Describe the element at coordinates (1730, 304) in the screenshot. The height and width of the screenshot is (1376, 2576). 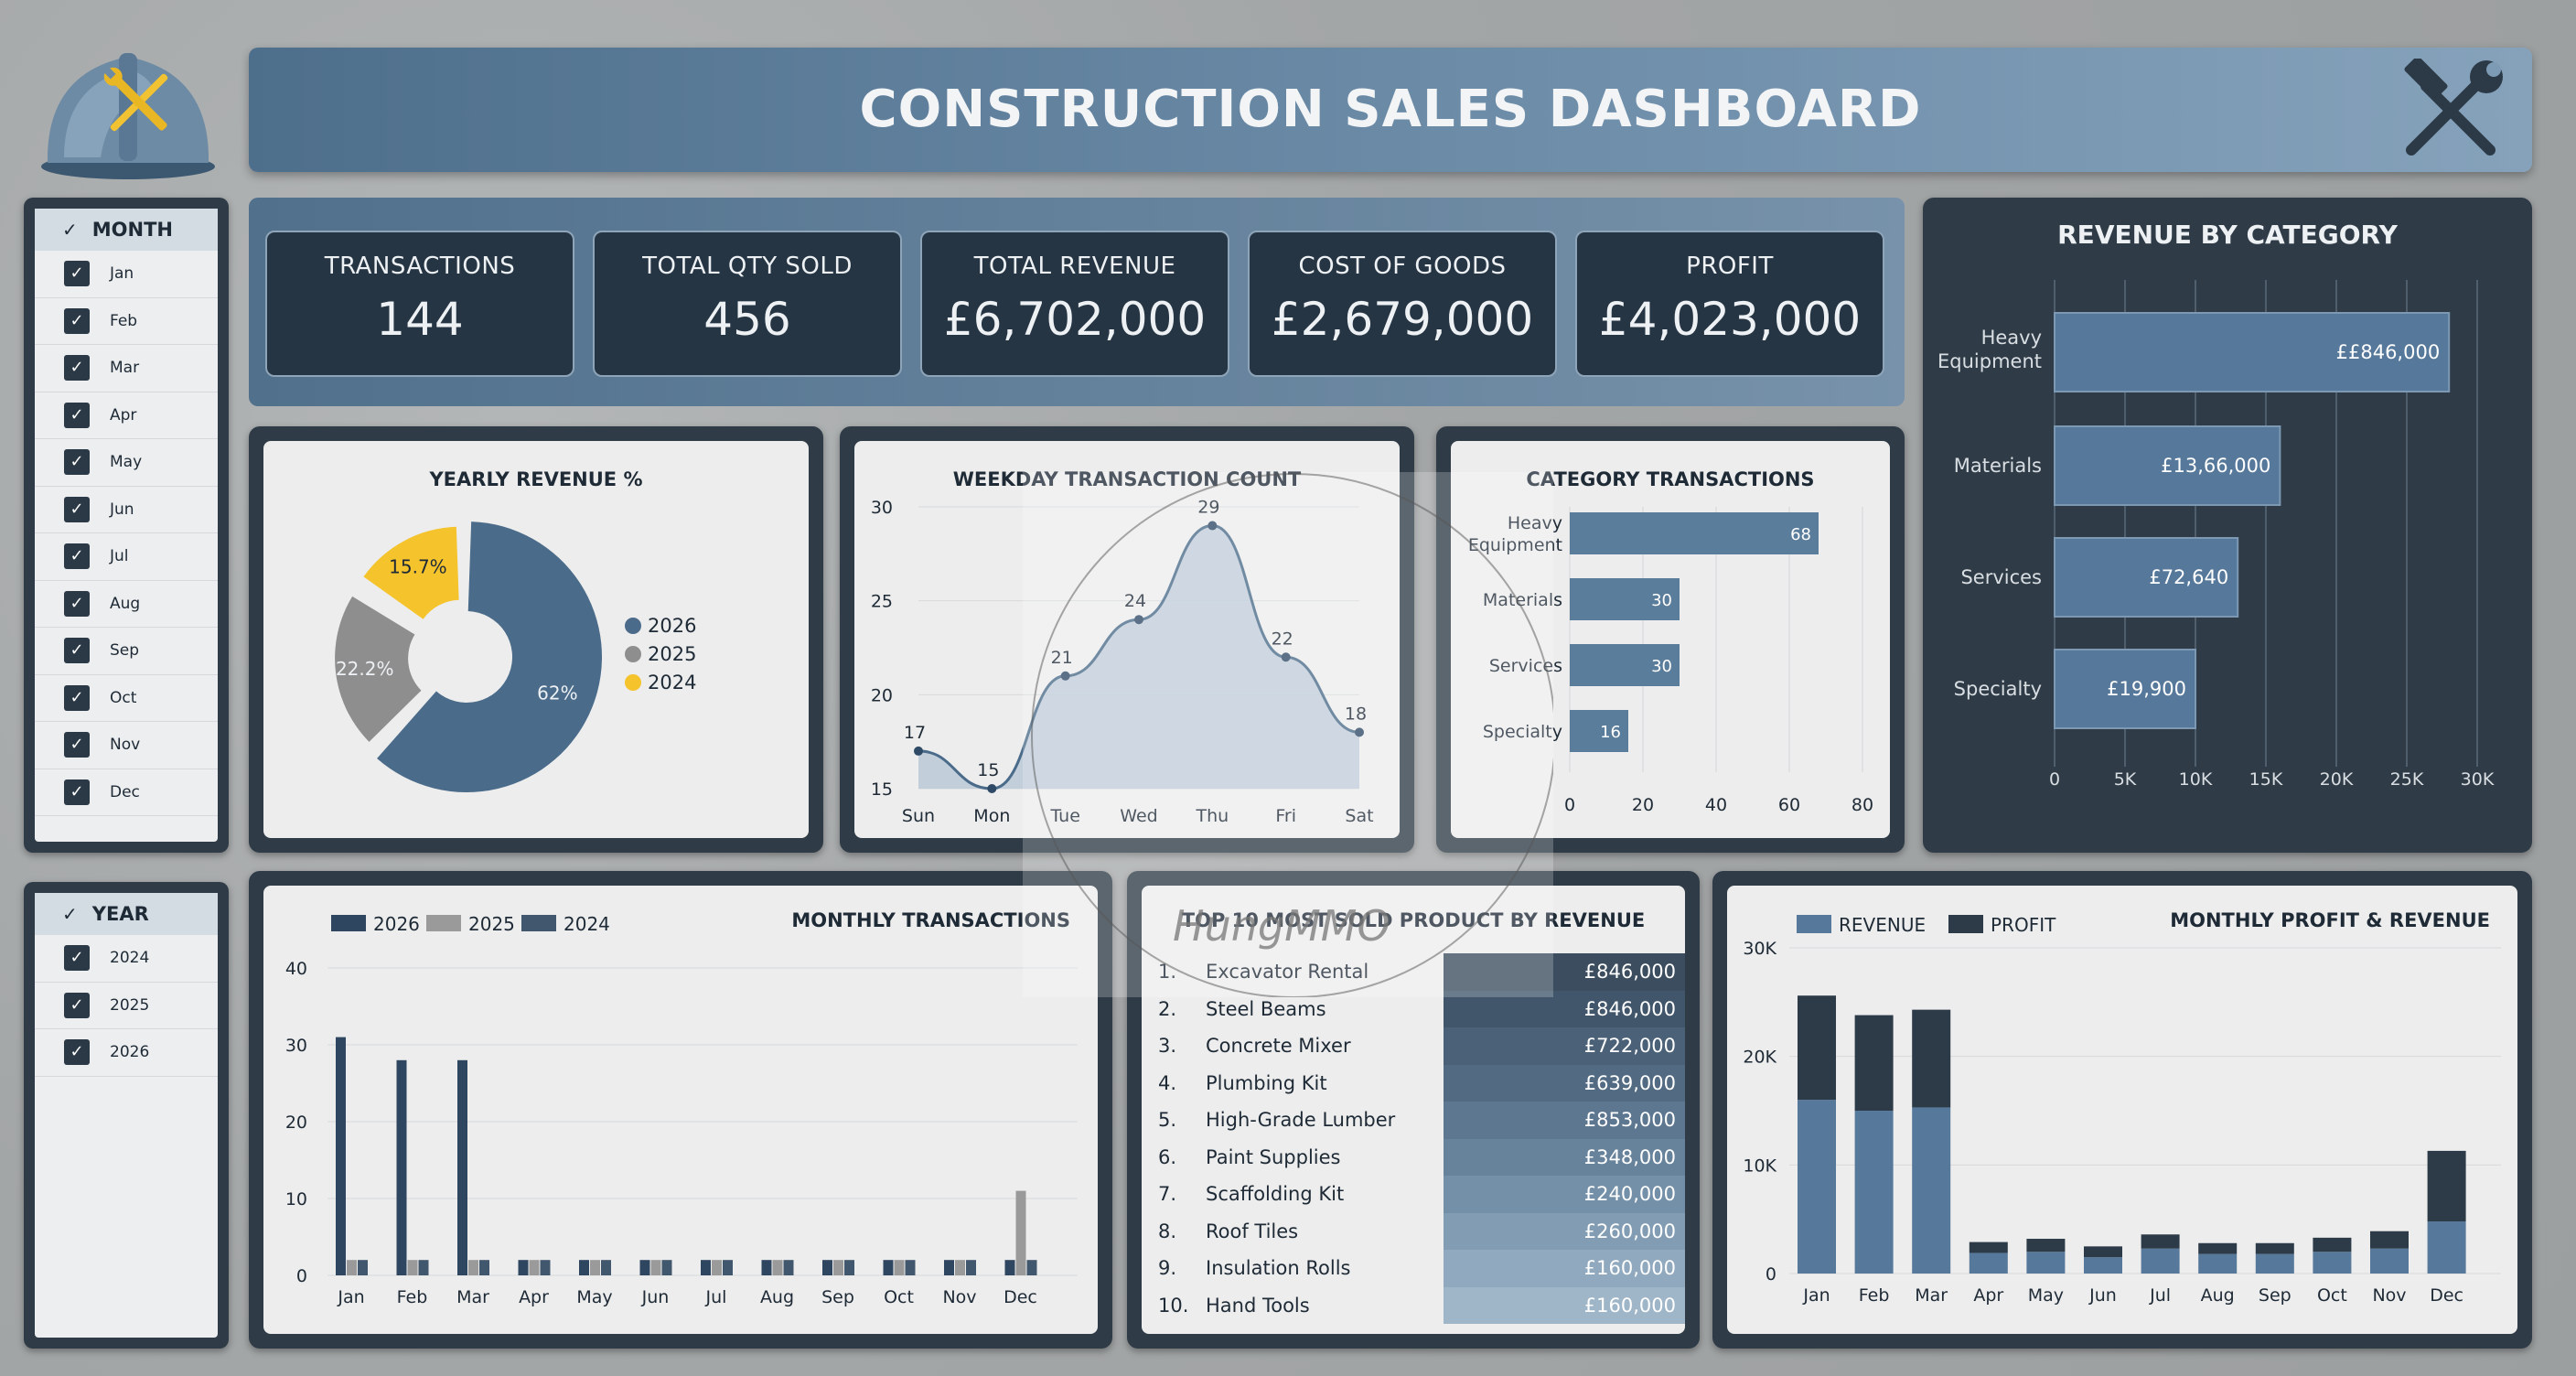
I see `kpi-profit: PROFIT £4,023,000` at that location.